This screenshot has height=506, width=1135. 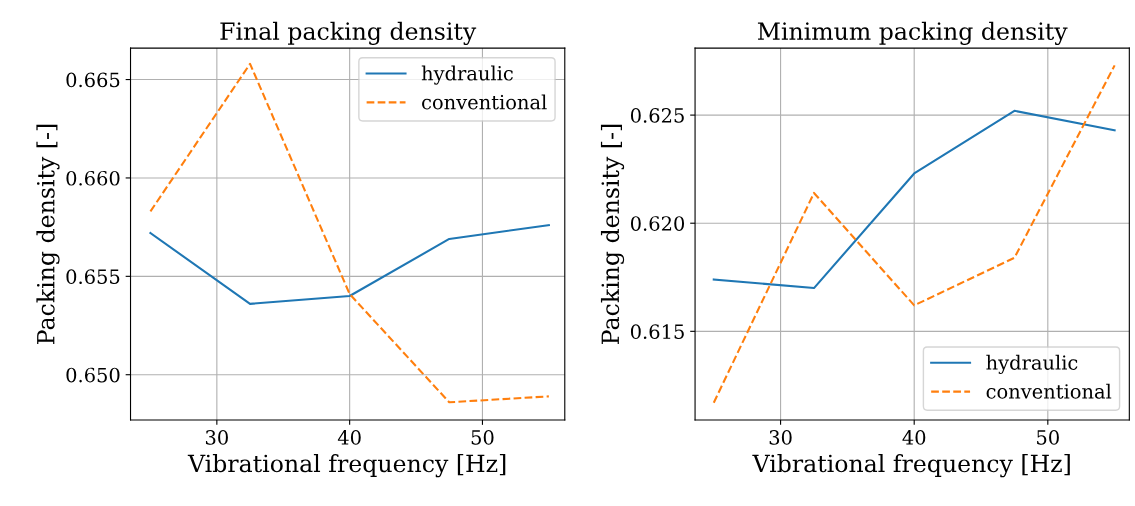 I want to click on y-tick-label: 0.655, so click(x=93, y=276).